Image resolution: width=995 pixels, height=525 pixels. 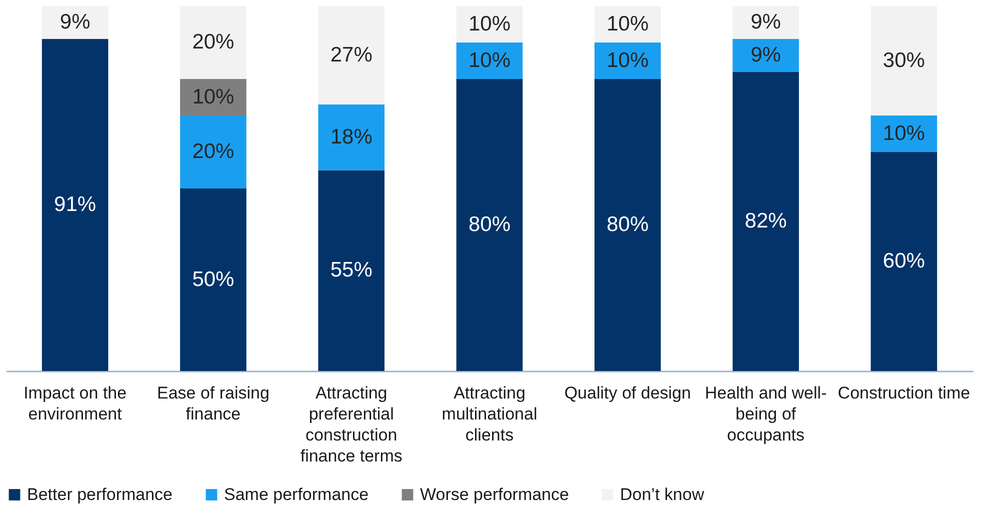 I want to click on data-label: 91%, so click(x=75, y=204).